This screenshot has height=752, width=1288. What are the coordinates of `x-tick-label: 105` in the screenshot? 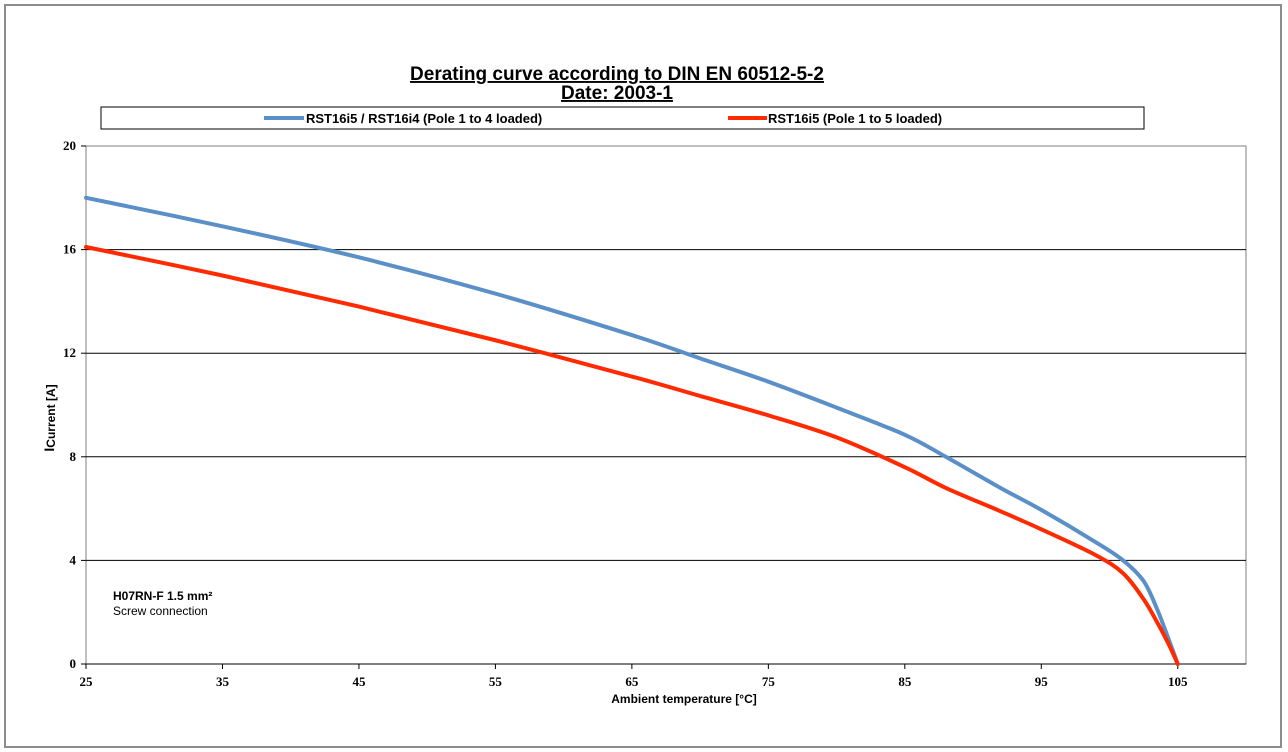 It's located at (1178, 681).